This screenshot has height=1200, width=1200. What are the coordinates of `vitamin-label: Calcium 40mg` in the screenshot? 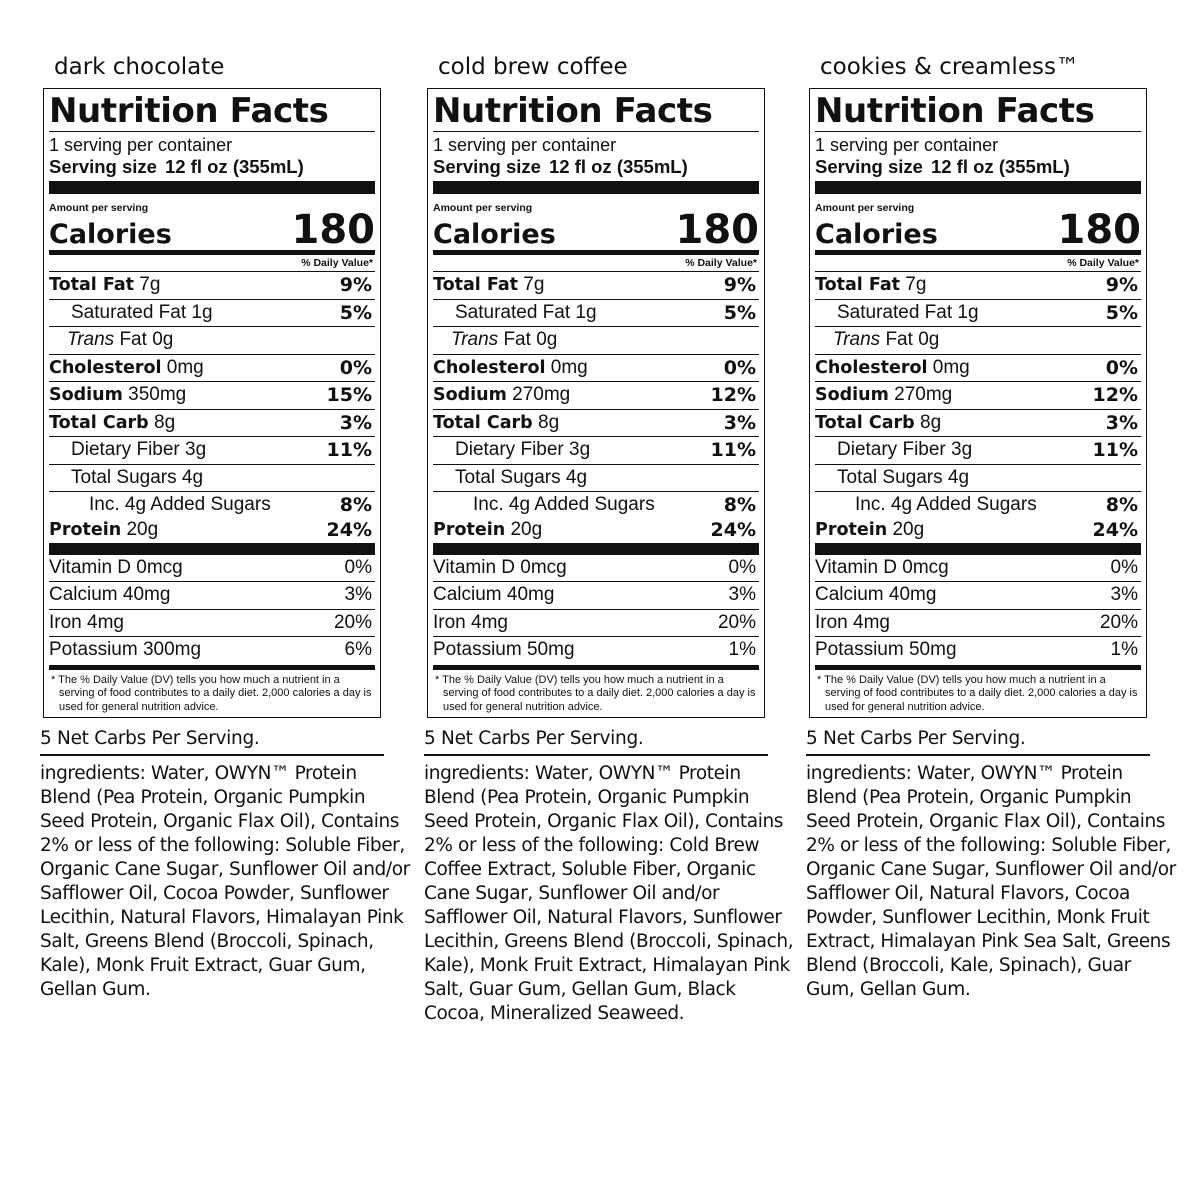 It's located at (876, 595).